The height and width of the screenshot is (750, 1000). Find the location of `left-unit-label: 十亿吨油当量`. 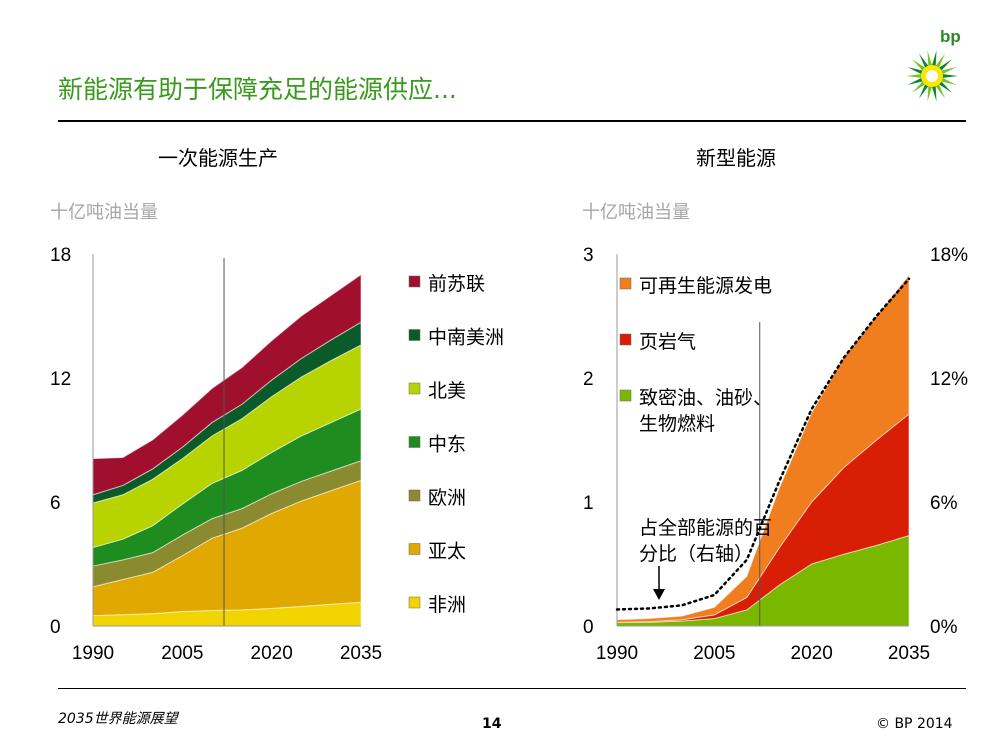

left-unit-label: 十亿吨油当量 is located at coordinates (104, 212).